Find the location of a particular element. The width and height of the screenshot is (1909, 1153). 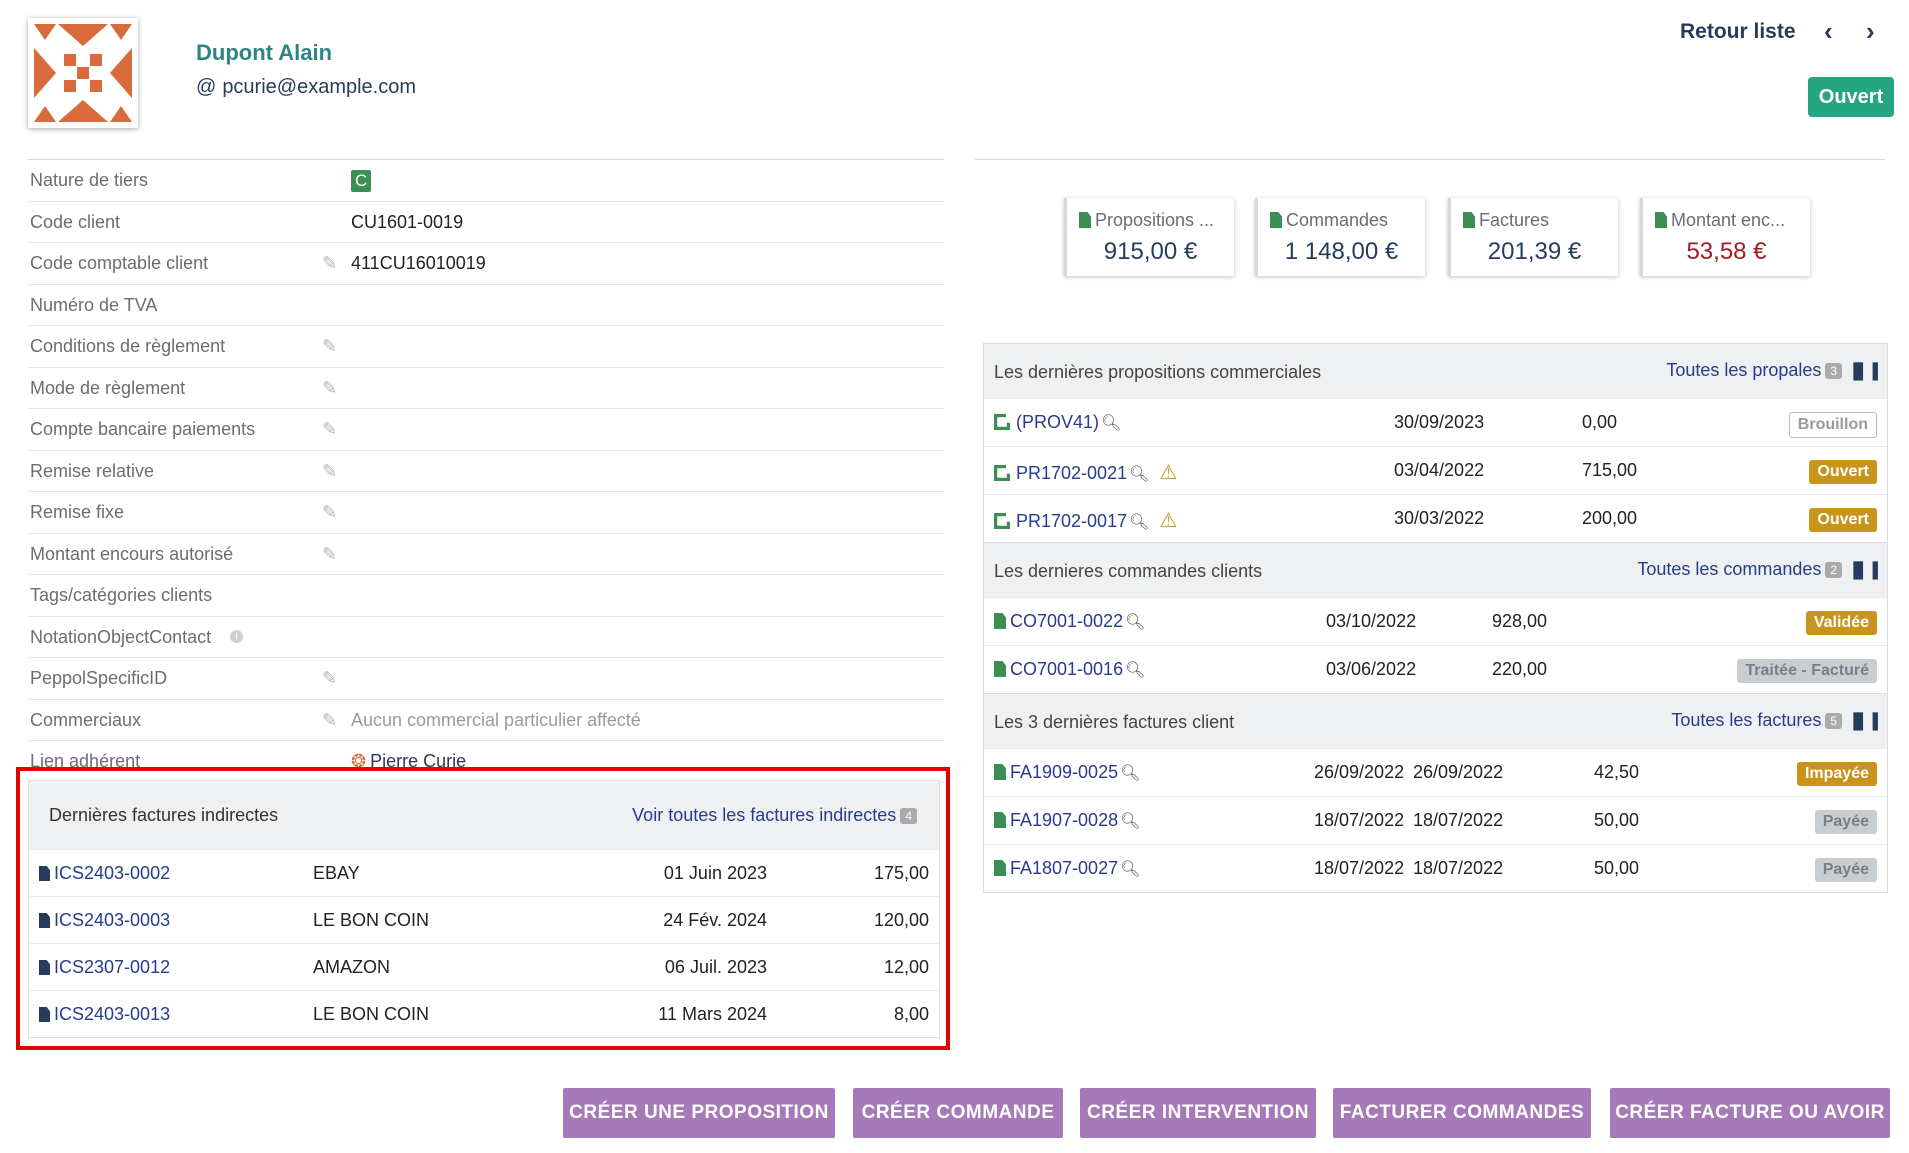

stat-label: Commandes is located at coordinates (1345, 220).